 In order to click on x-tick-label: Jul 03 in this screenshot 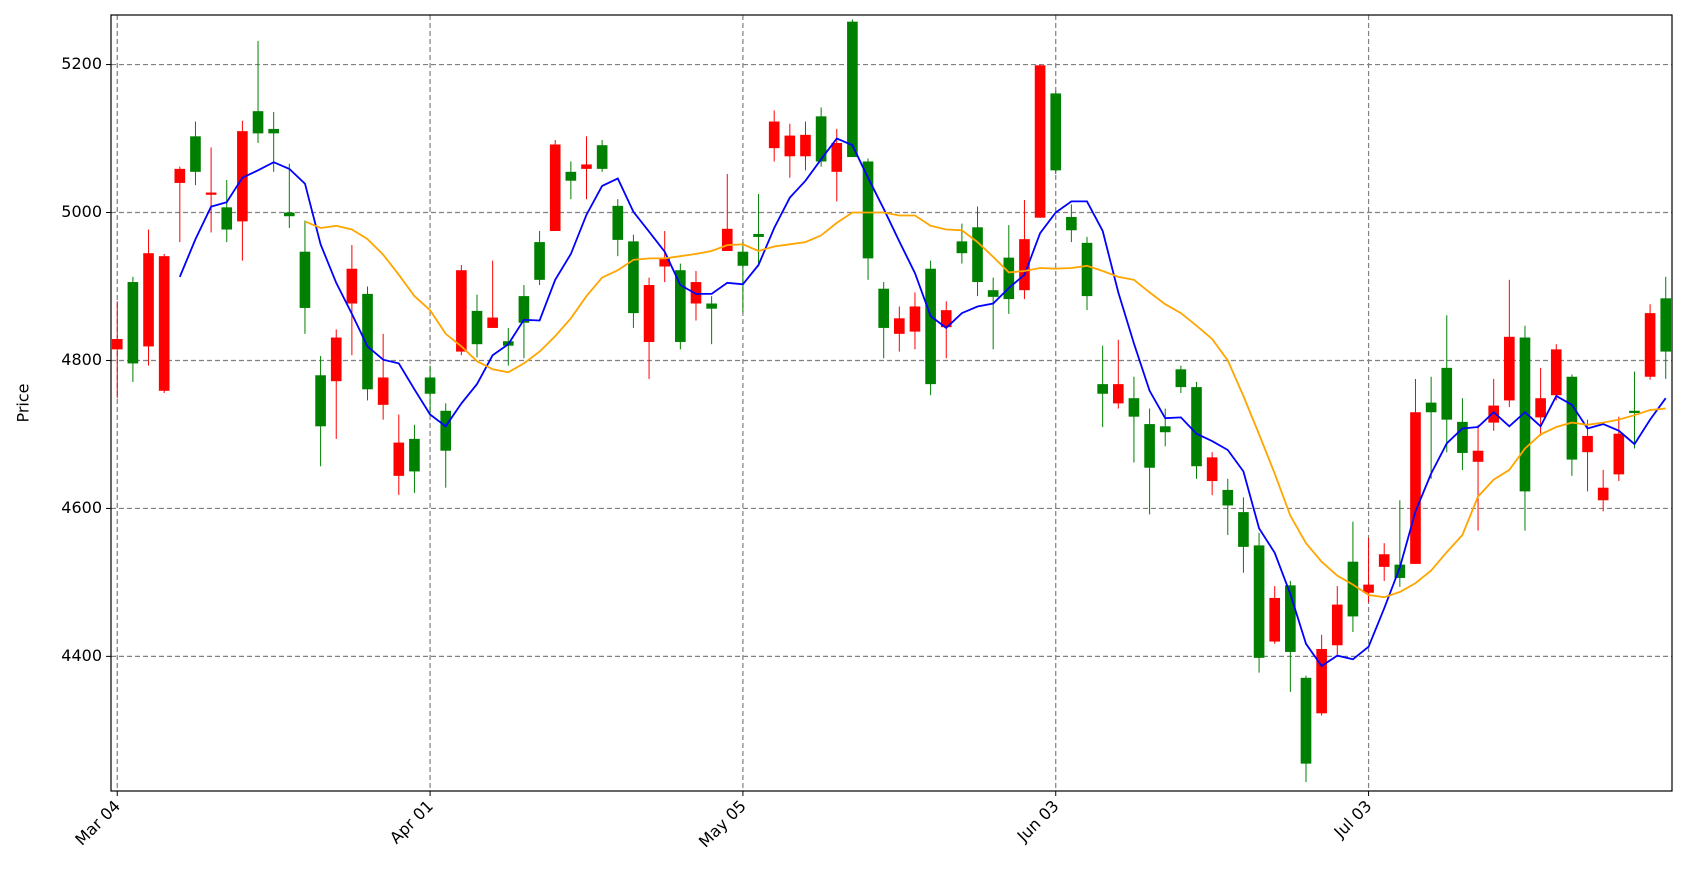, I will do `click(1353, 819)`.